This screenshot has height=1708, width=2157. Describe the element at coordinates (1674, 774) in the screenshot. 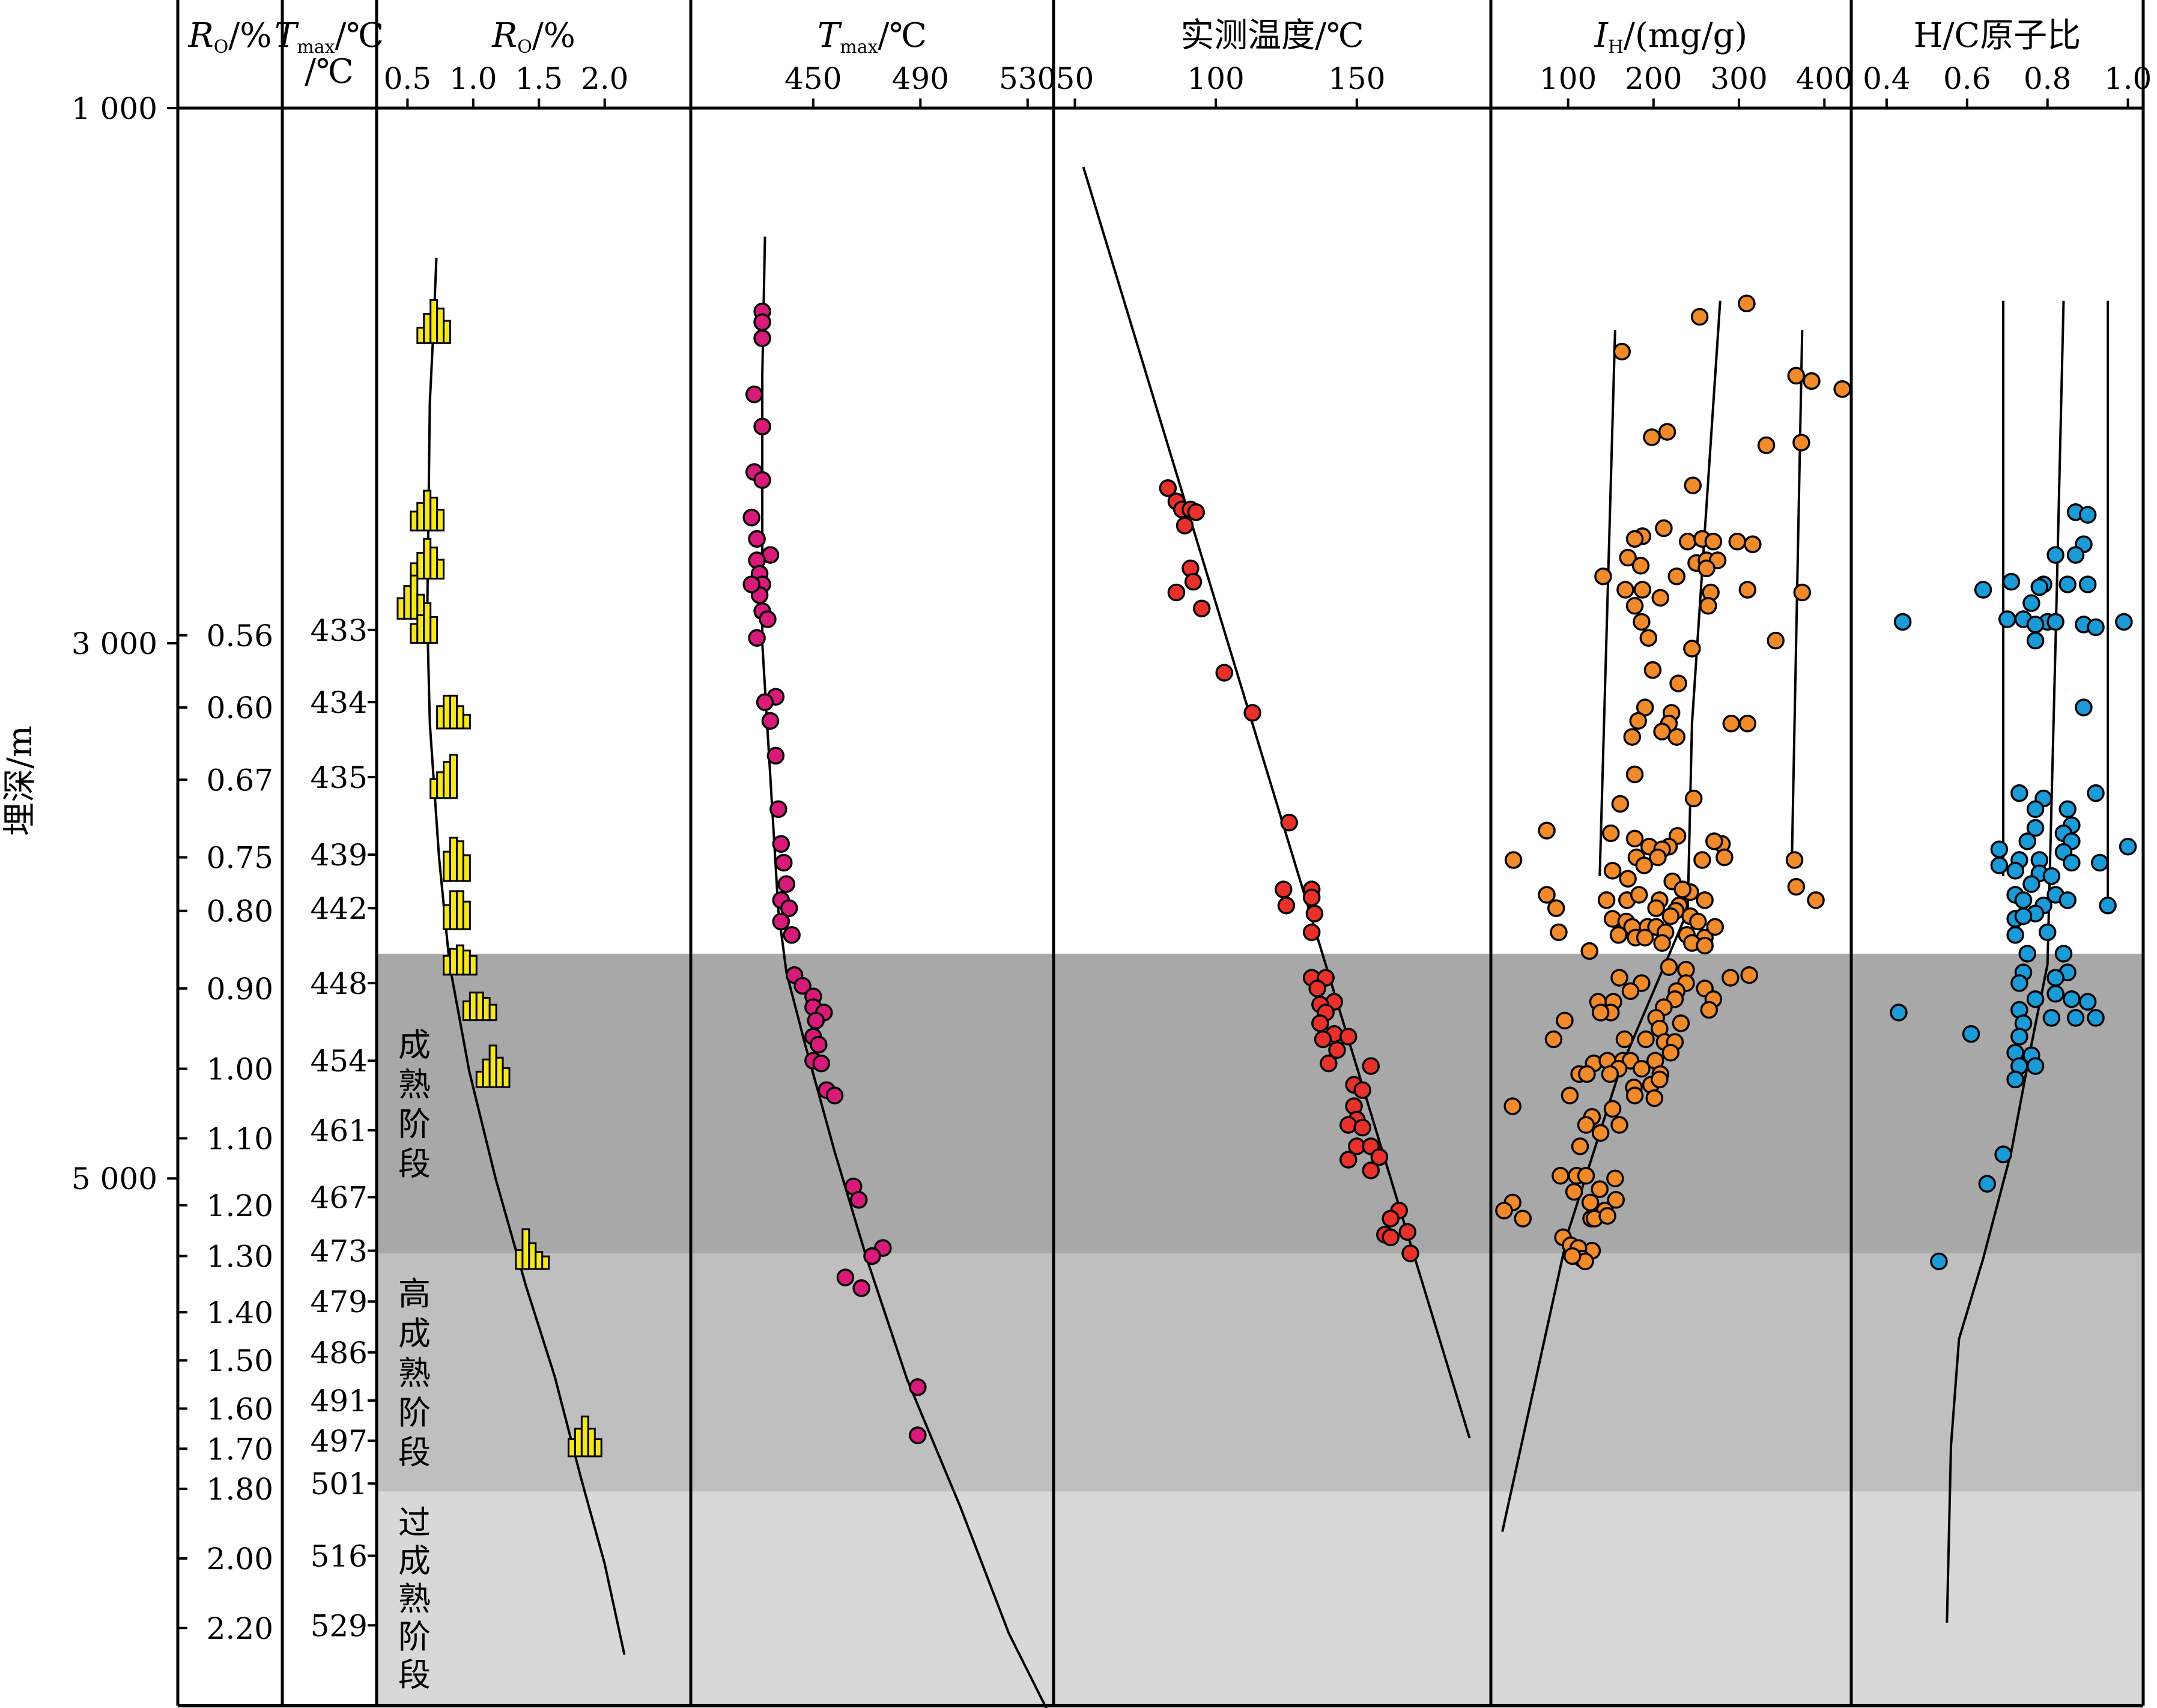

I see `panel-ih: IH/(mg/g)100 200 300 400` at that location.